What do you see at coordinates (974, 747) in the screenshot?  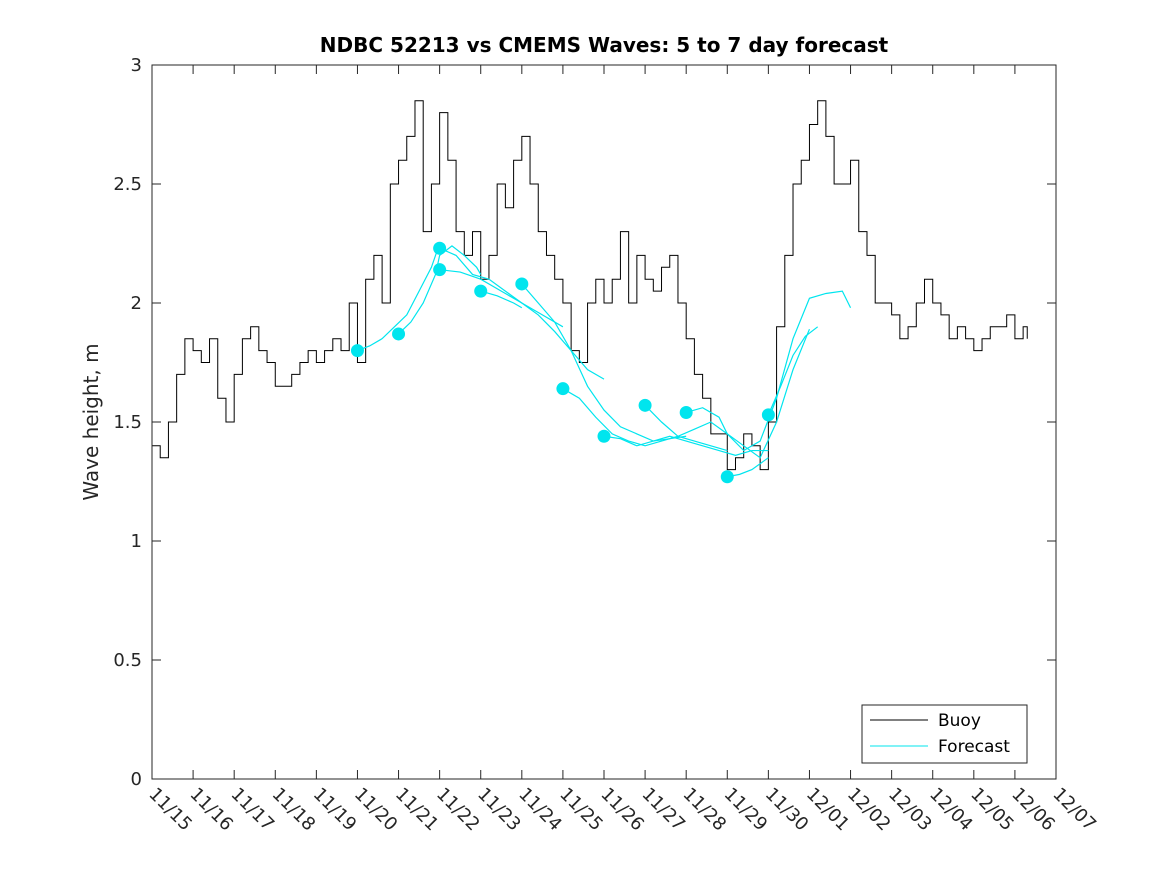 I see `legend-forecast-label: Forecast` at bounding box center [974, 747].